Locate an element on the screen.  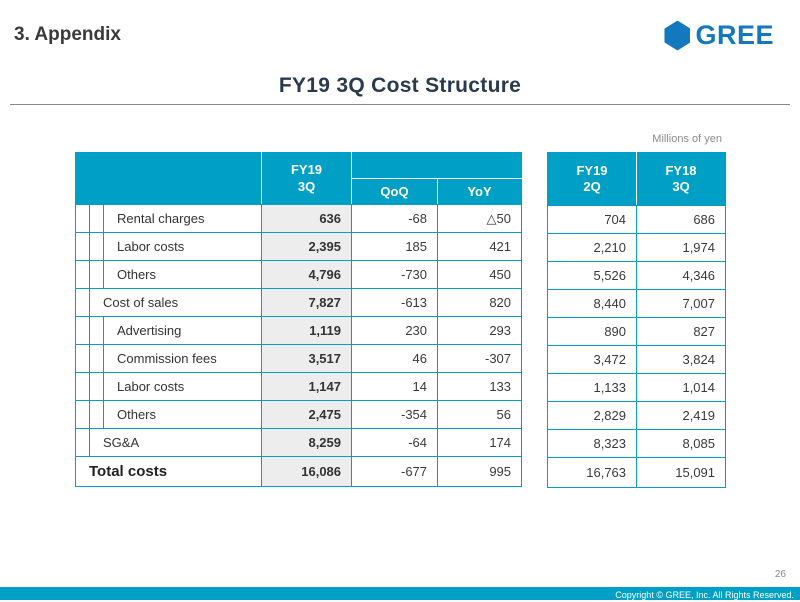
cell-yoy: 174 is located at coordinates (480, 442).